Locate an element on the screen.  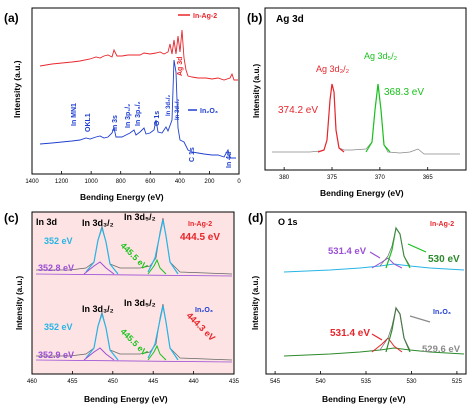
d-top-arrow-green is located at coordinates (417, 248).